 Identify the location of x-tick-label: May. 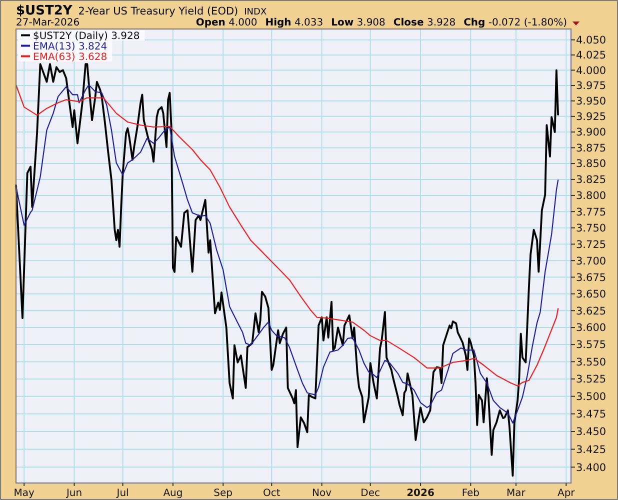
(24, 493).